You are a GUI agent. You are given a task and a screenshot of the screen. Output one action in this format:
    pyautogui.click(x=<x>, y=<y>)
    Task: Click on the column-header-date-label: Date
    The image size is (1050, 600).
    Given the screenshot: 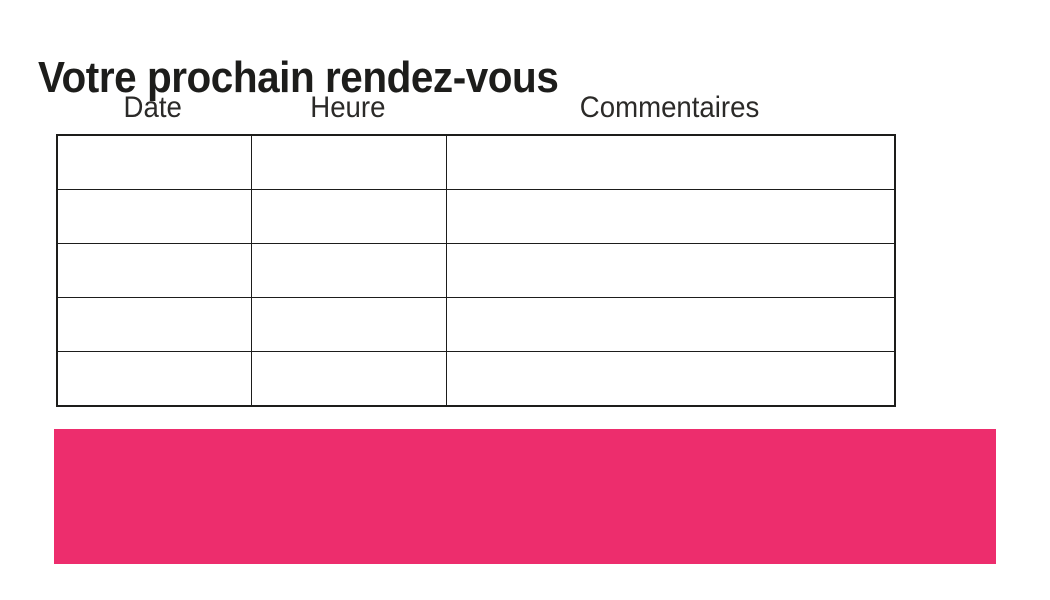 What is the action you would take?
    pyautogui.click(x=153, y=107)
    